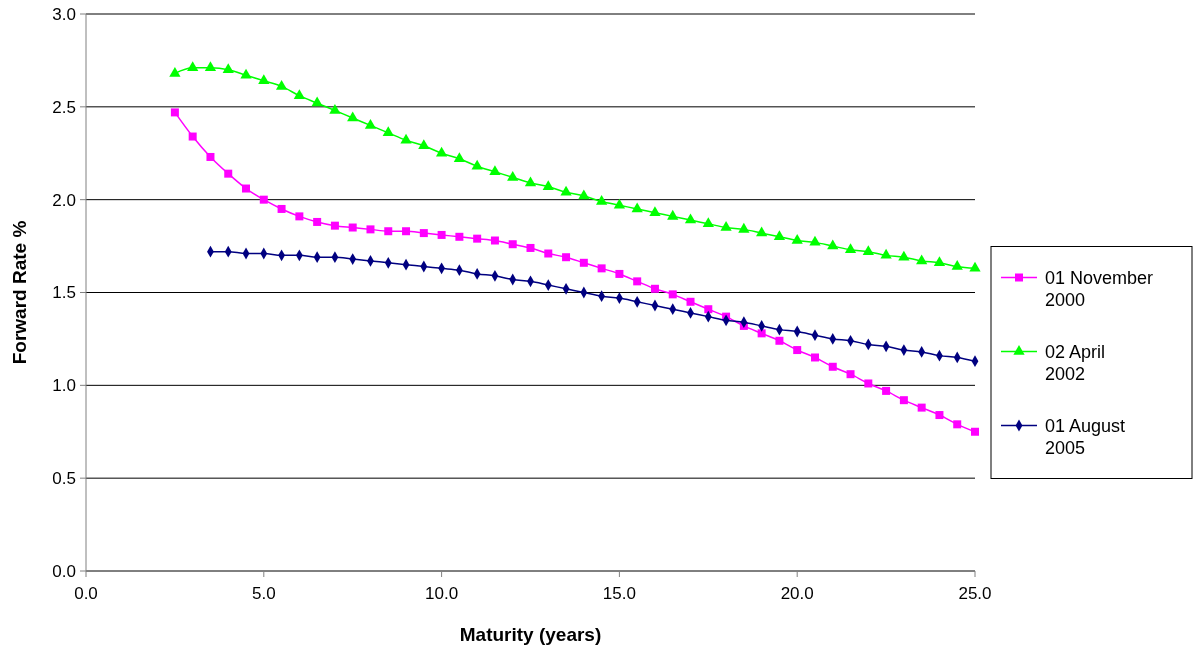 The image size is (1197, 651). I want to click on y-tick-label: 2.5, so click(64, 107).